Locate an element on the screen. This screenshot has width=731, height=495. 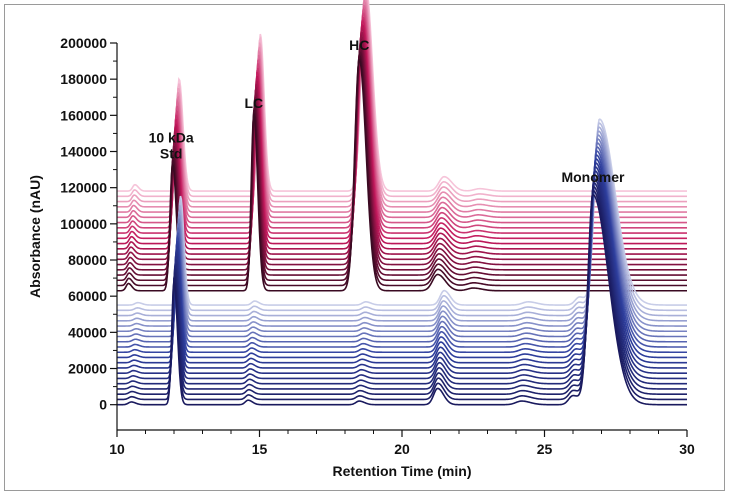
peak-label: Monomer is located at coordinates (593, 177).